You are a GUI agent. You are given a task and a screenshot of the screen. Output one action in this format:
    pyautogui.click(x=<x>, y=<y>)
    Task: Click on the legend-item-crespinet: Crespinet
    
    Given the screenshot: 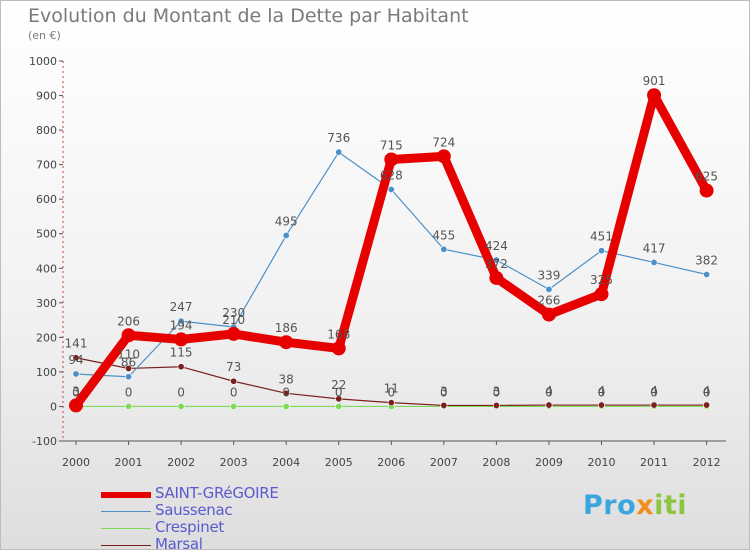 What is the action you would take?
    pyautogui.click(x=231, y=528)
    